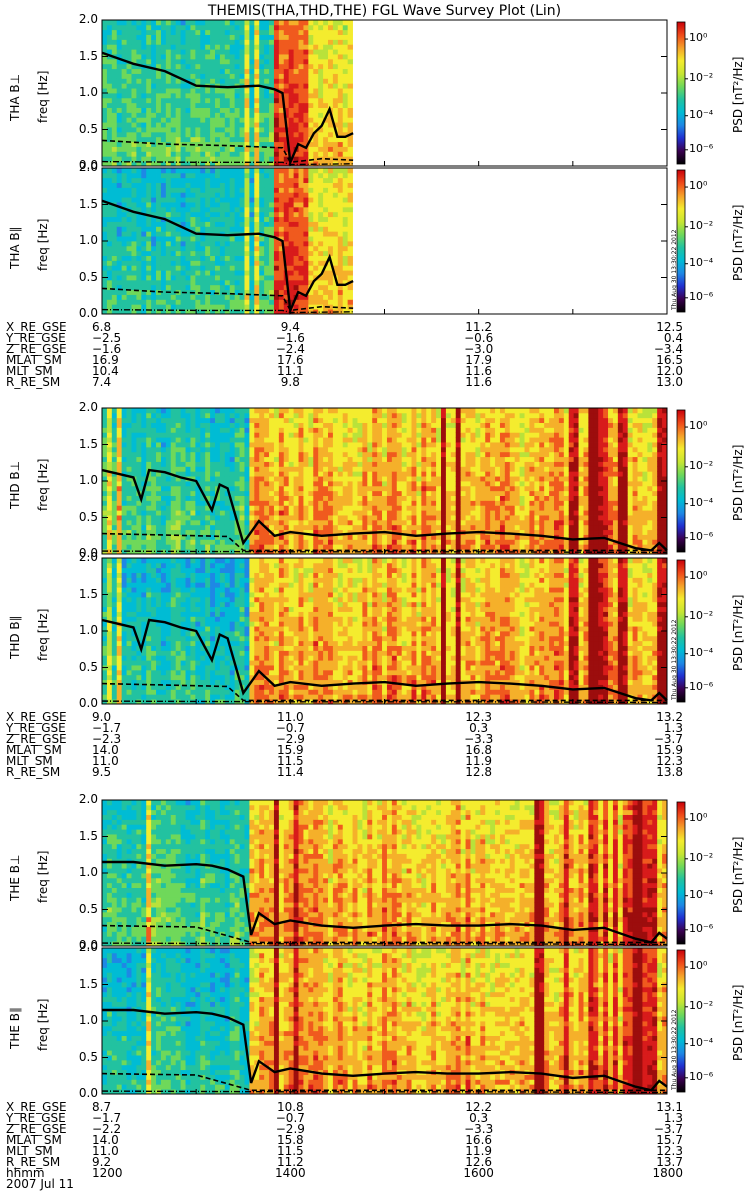  Describe the element at coordinates (107, 1118) in the screenshot. I see `orbit-value: −1.7` at that location.